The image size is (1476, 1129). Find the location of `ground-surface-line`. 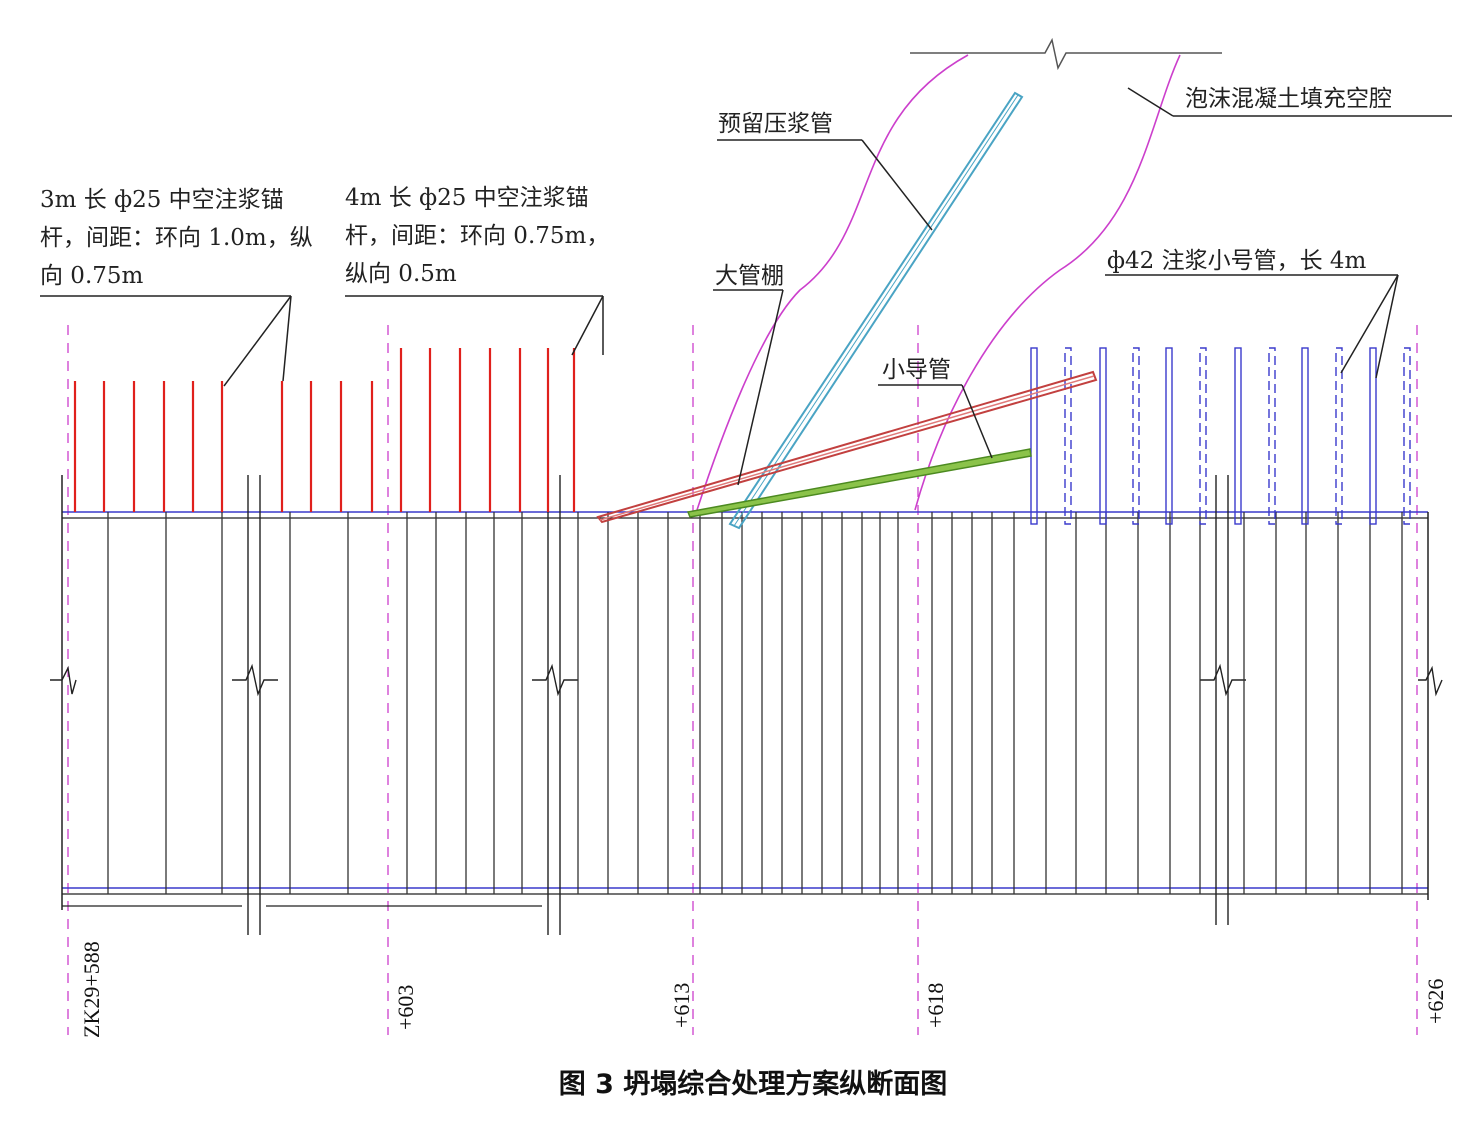

ground-surface-line is located at coordinates (1066, 54).